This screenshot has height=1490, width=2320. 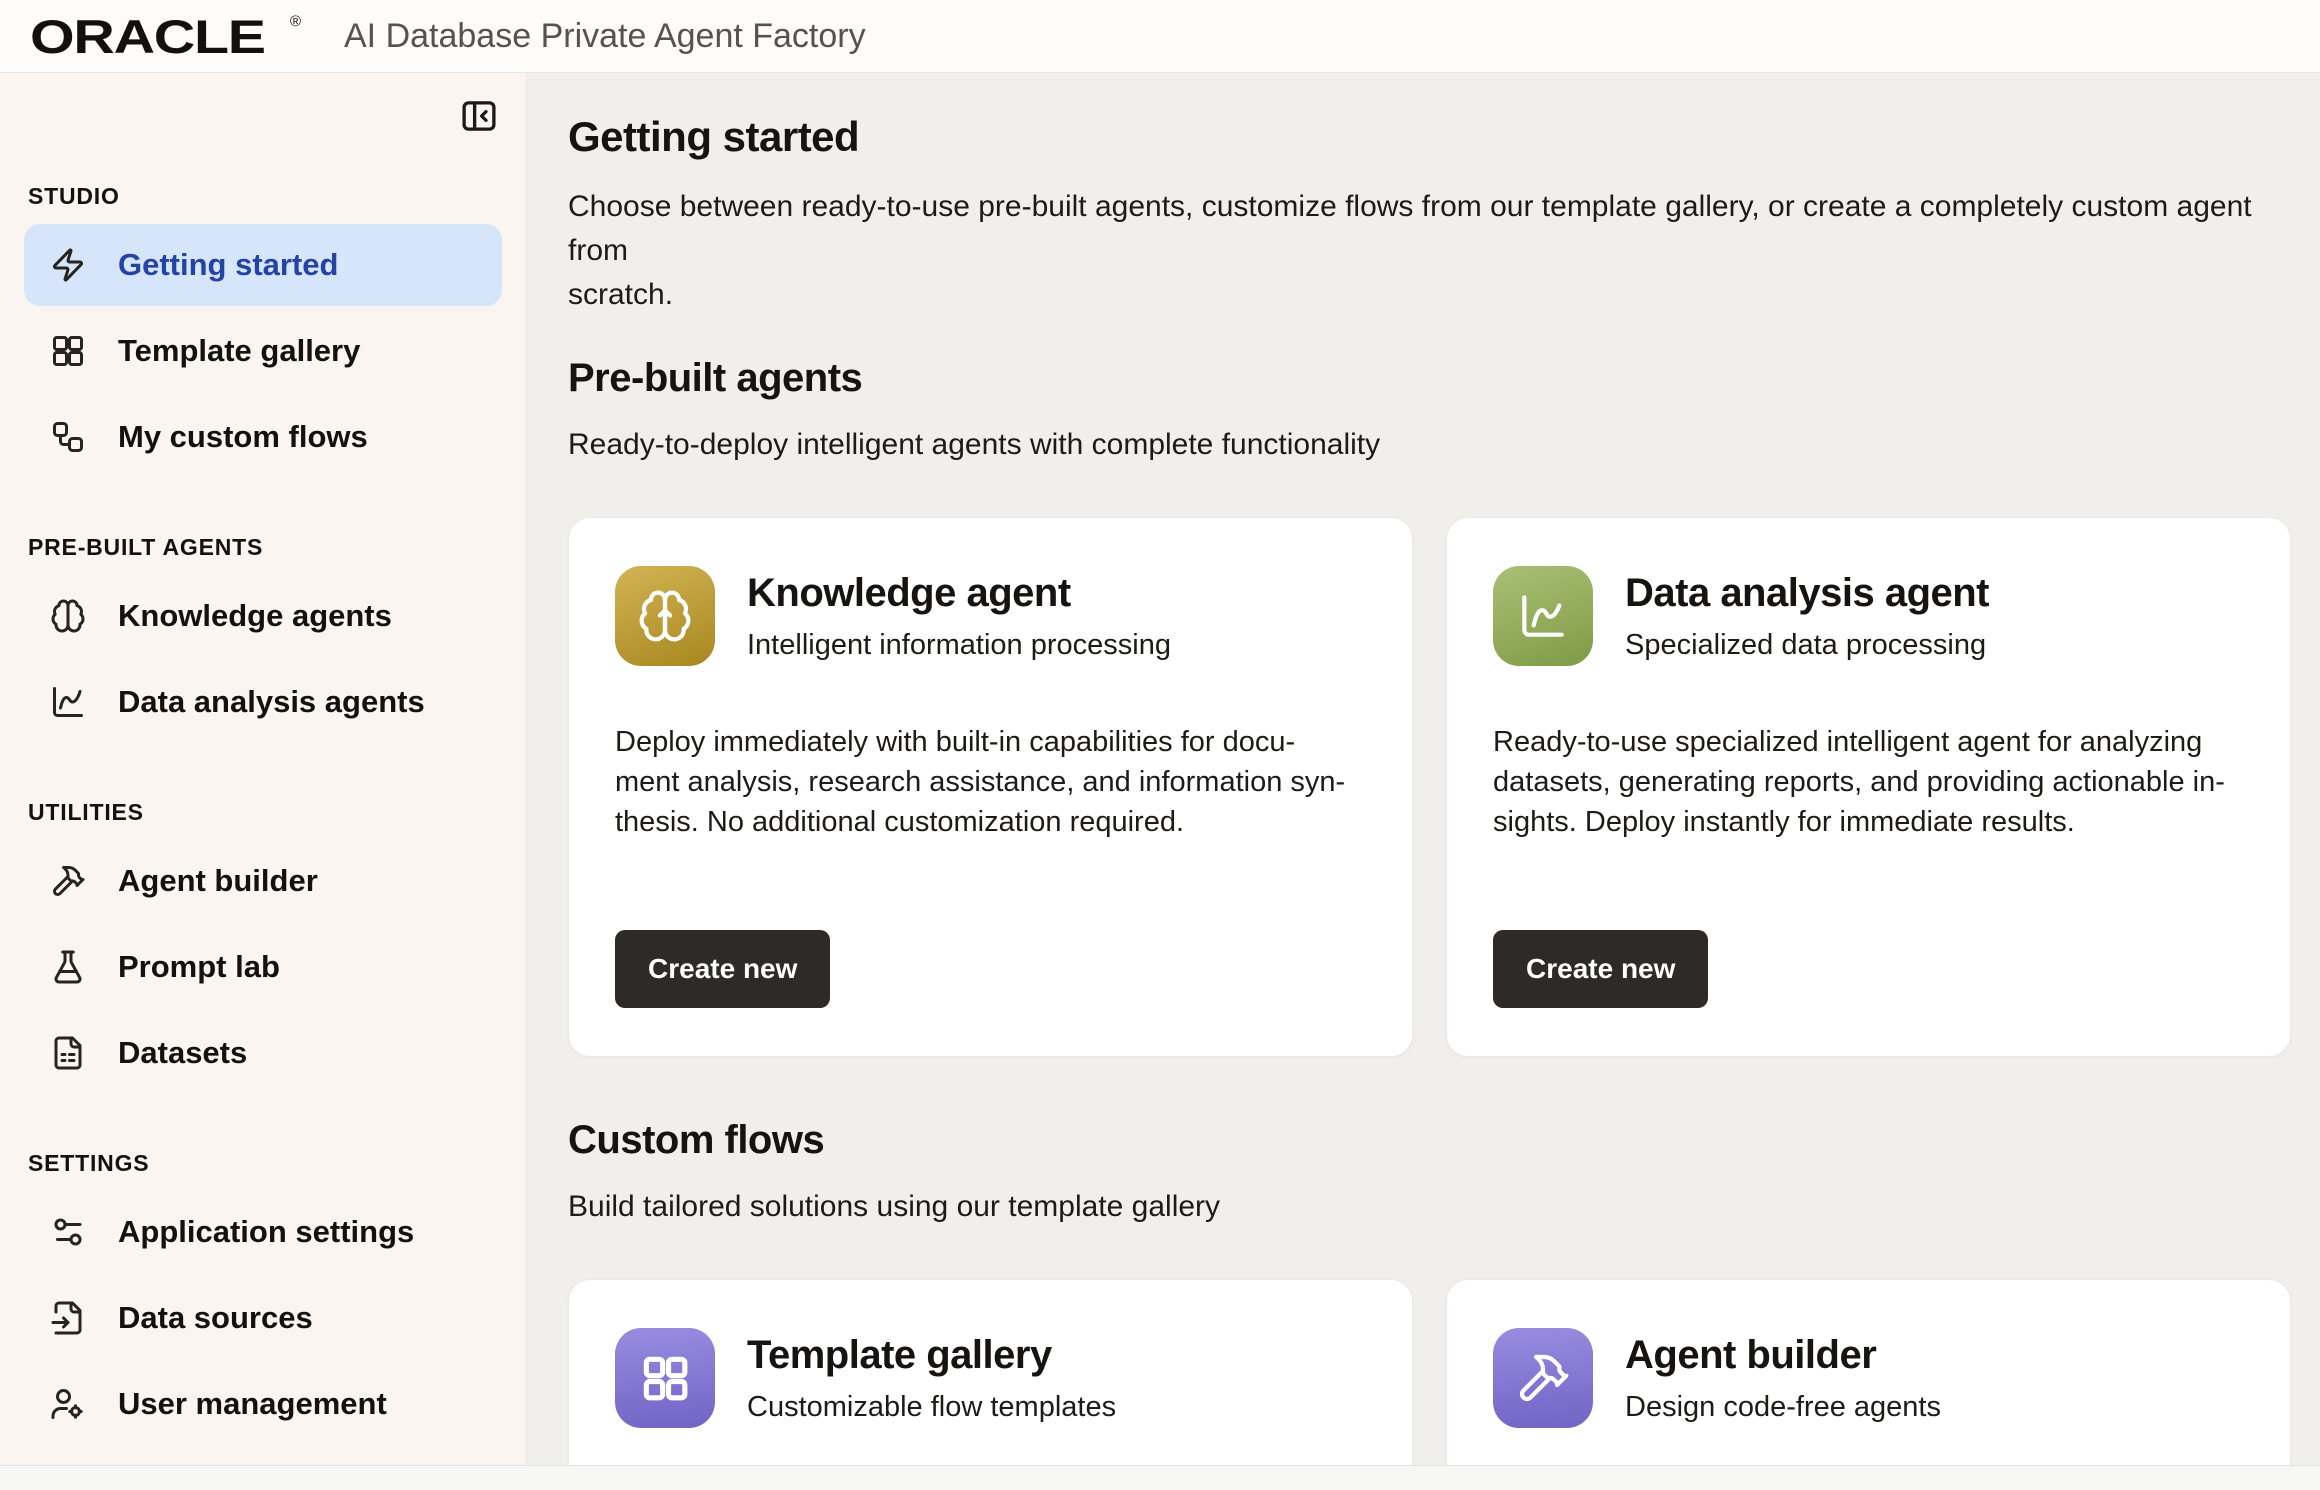 I want to click on card-title: Agent builder, so click(x=1751, y=1354).